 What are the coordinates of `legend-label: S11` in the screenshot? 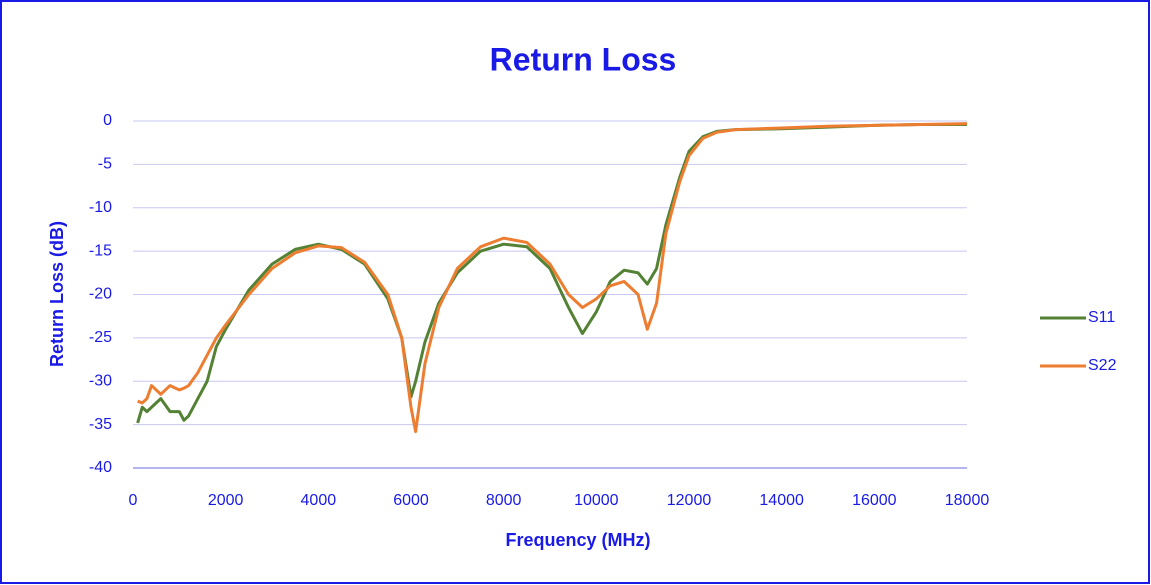 It's located at (1101, 317).